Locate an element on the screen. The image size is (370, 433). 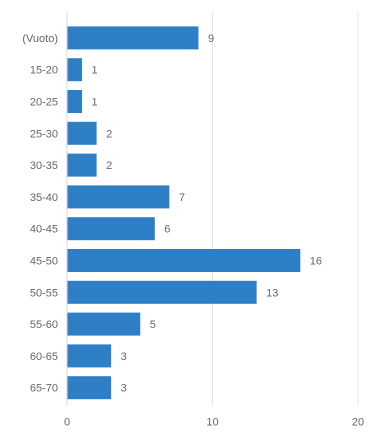
x-tick-label: 0 is located at coordinates (67, 423).